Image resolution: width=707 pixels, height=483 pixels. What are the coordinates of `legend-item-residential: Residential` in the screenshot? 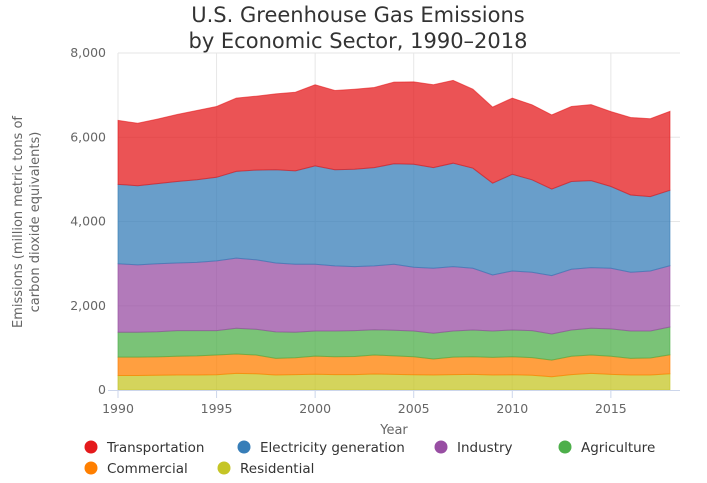 It's located at (266, 469).